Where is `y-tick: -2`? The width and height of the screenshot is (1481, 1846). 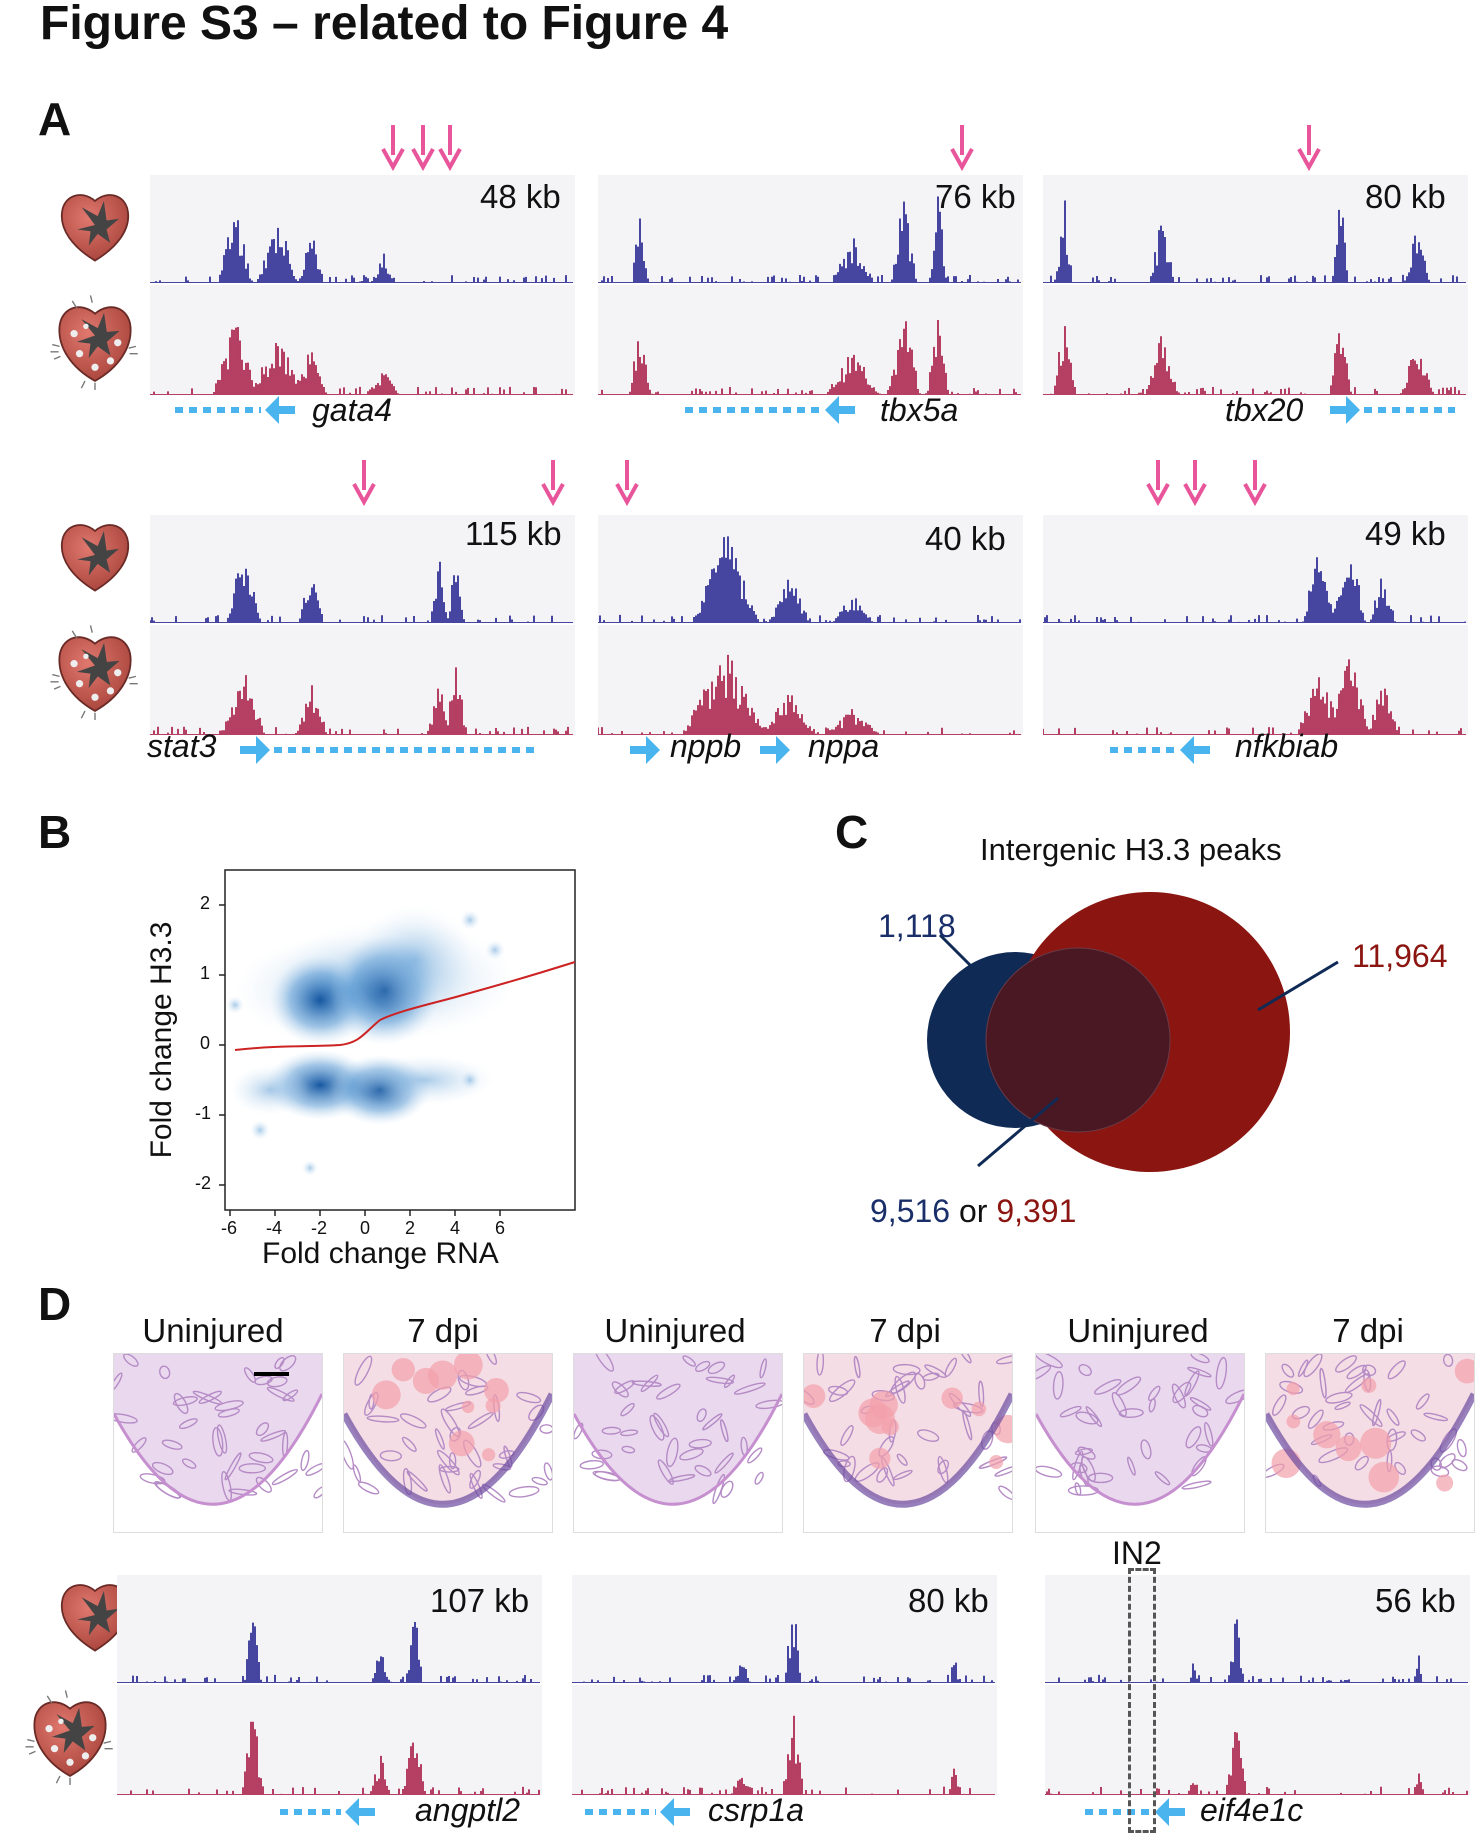
y-tick: -2 is located at coordinates (203, 1183).